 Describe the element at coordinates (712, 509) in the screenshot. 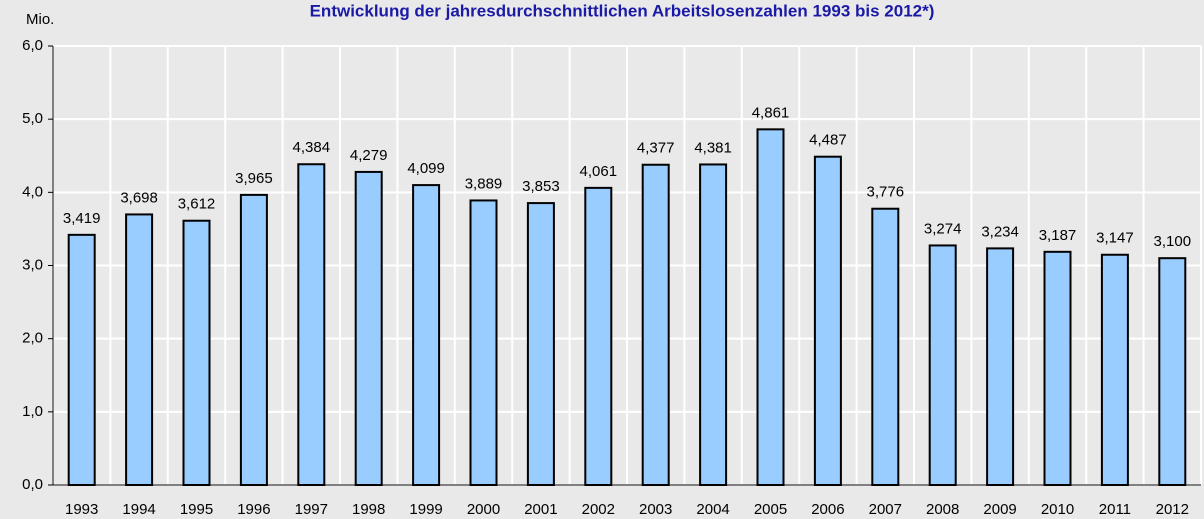

I see `x-tick-label: 2004` at that location.